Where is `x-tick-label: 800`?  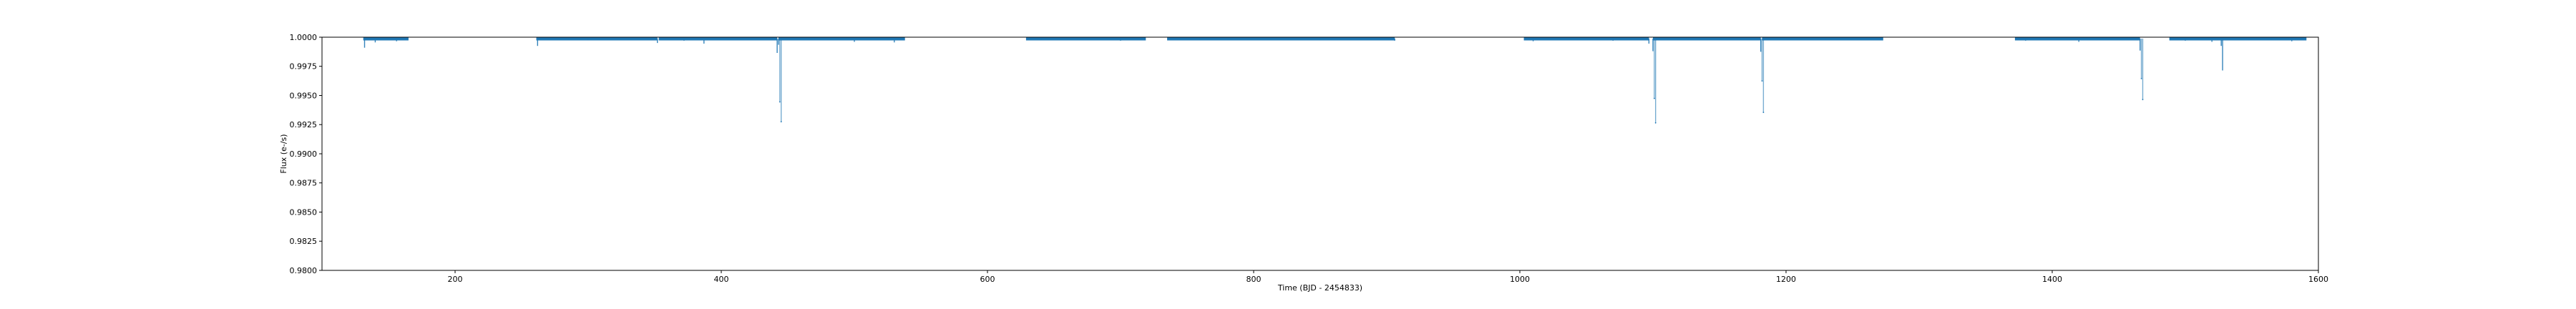 x-tick-label: 800 is located at coordinates (1254, 279).